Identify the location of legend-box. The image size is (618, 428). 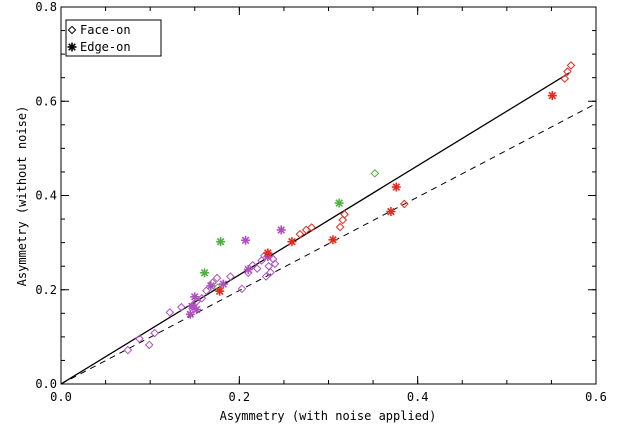
(113, 38).